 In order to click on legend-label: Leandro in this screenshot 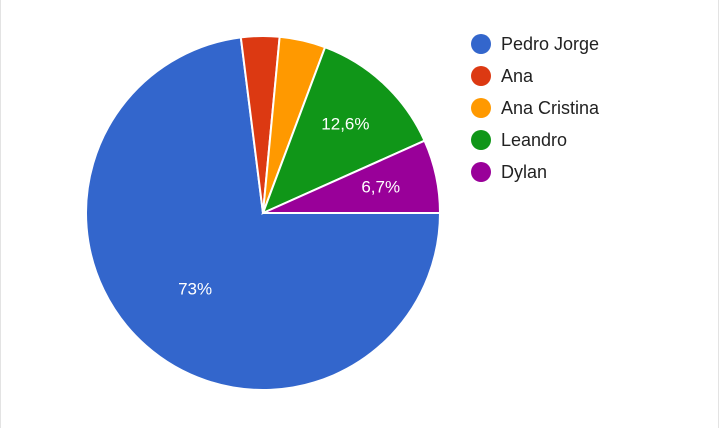, I will do `click(534, 139)`.